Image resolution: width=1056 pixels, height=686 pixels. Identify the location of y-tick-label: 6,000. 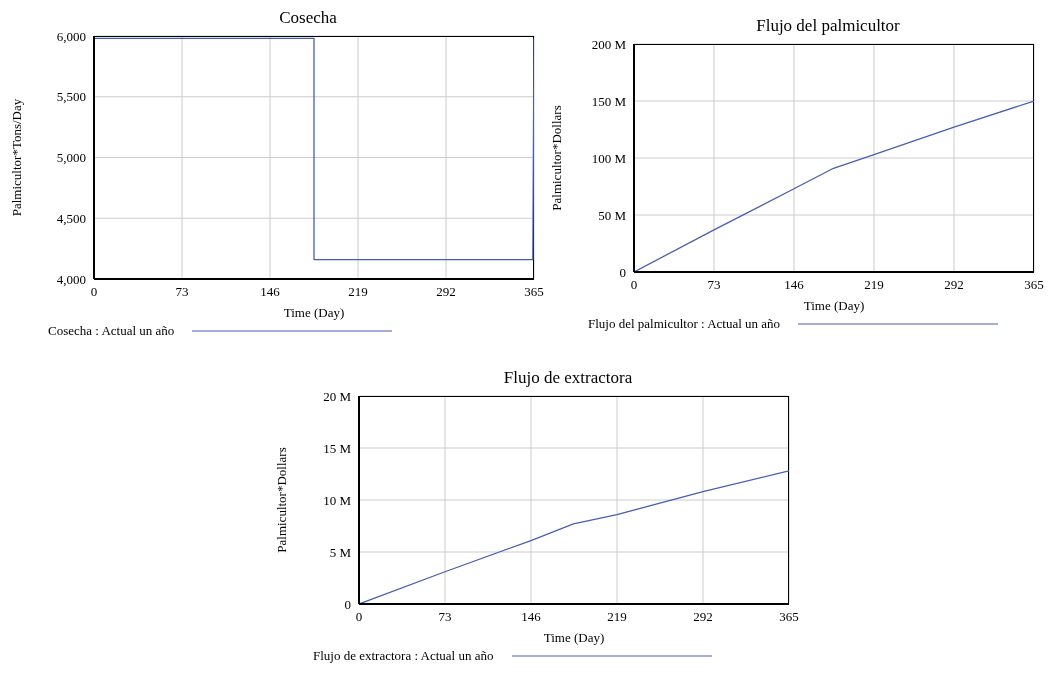
(71, 36).